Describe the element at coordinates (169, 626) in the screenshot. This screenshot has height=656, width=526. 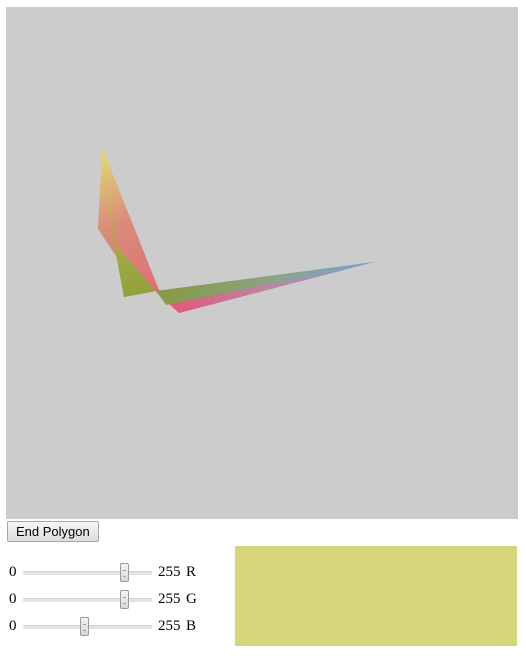
I see `slider-b-max: 255` at that location.